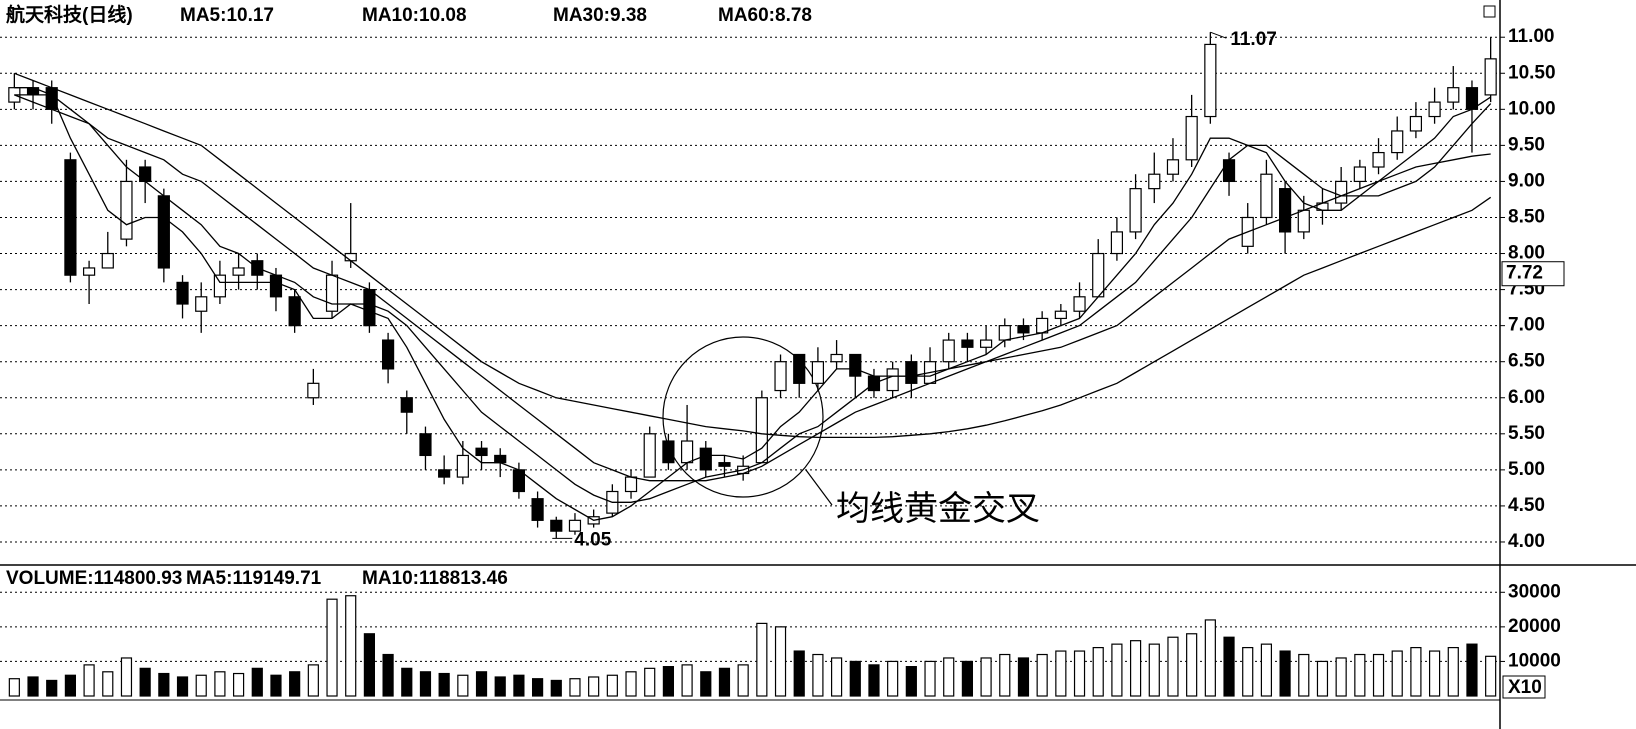  What do you see at coordinates (1524, 273) in the screenshot?
I see `price-marker-label: 7.72` at bounding box center [1524, 273].